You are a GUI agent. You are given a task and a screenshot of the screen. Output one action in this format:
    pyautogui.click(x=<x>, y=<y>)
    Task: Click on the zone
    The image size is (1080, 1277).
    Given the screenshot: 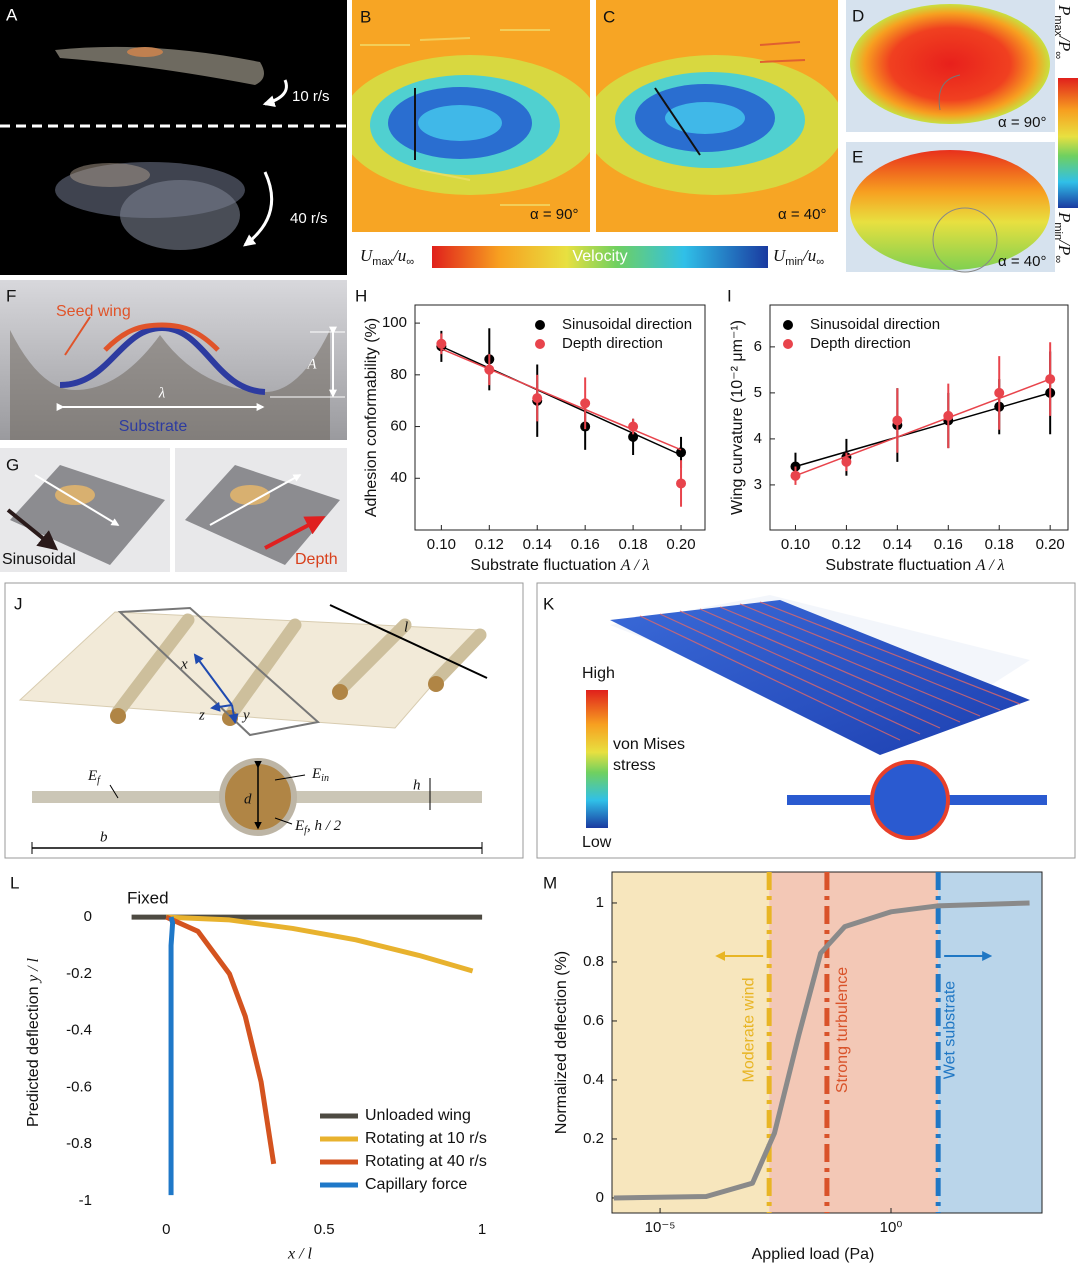 What is the action you would take?
    pyautogui.click(x=691, y=1042)
    